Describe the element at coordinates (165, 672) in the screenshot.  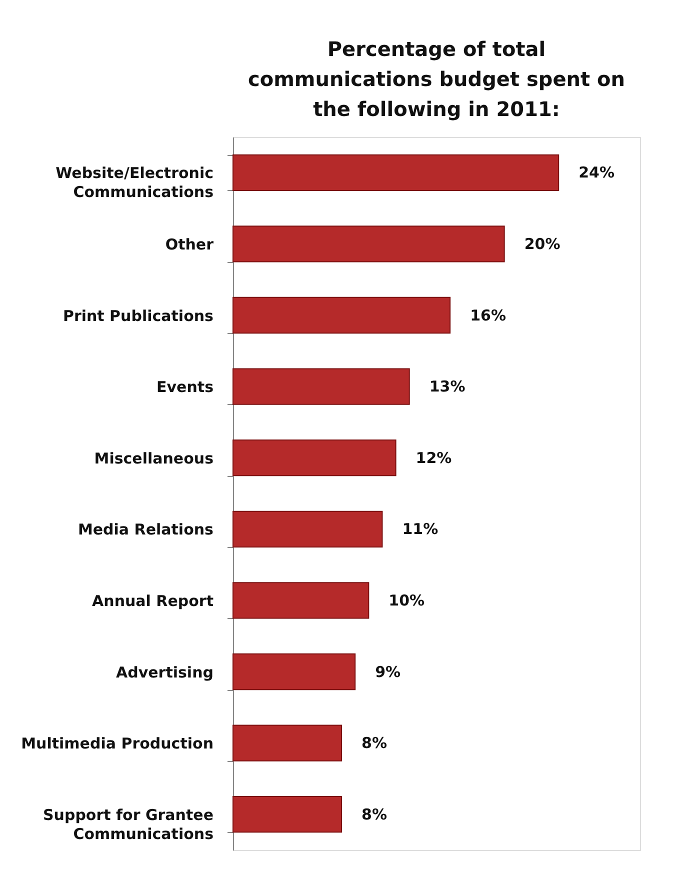
I see `y-tick-label: Advertising` at that location.